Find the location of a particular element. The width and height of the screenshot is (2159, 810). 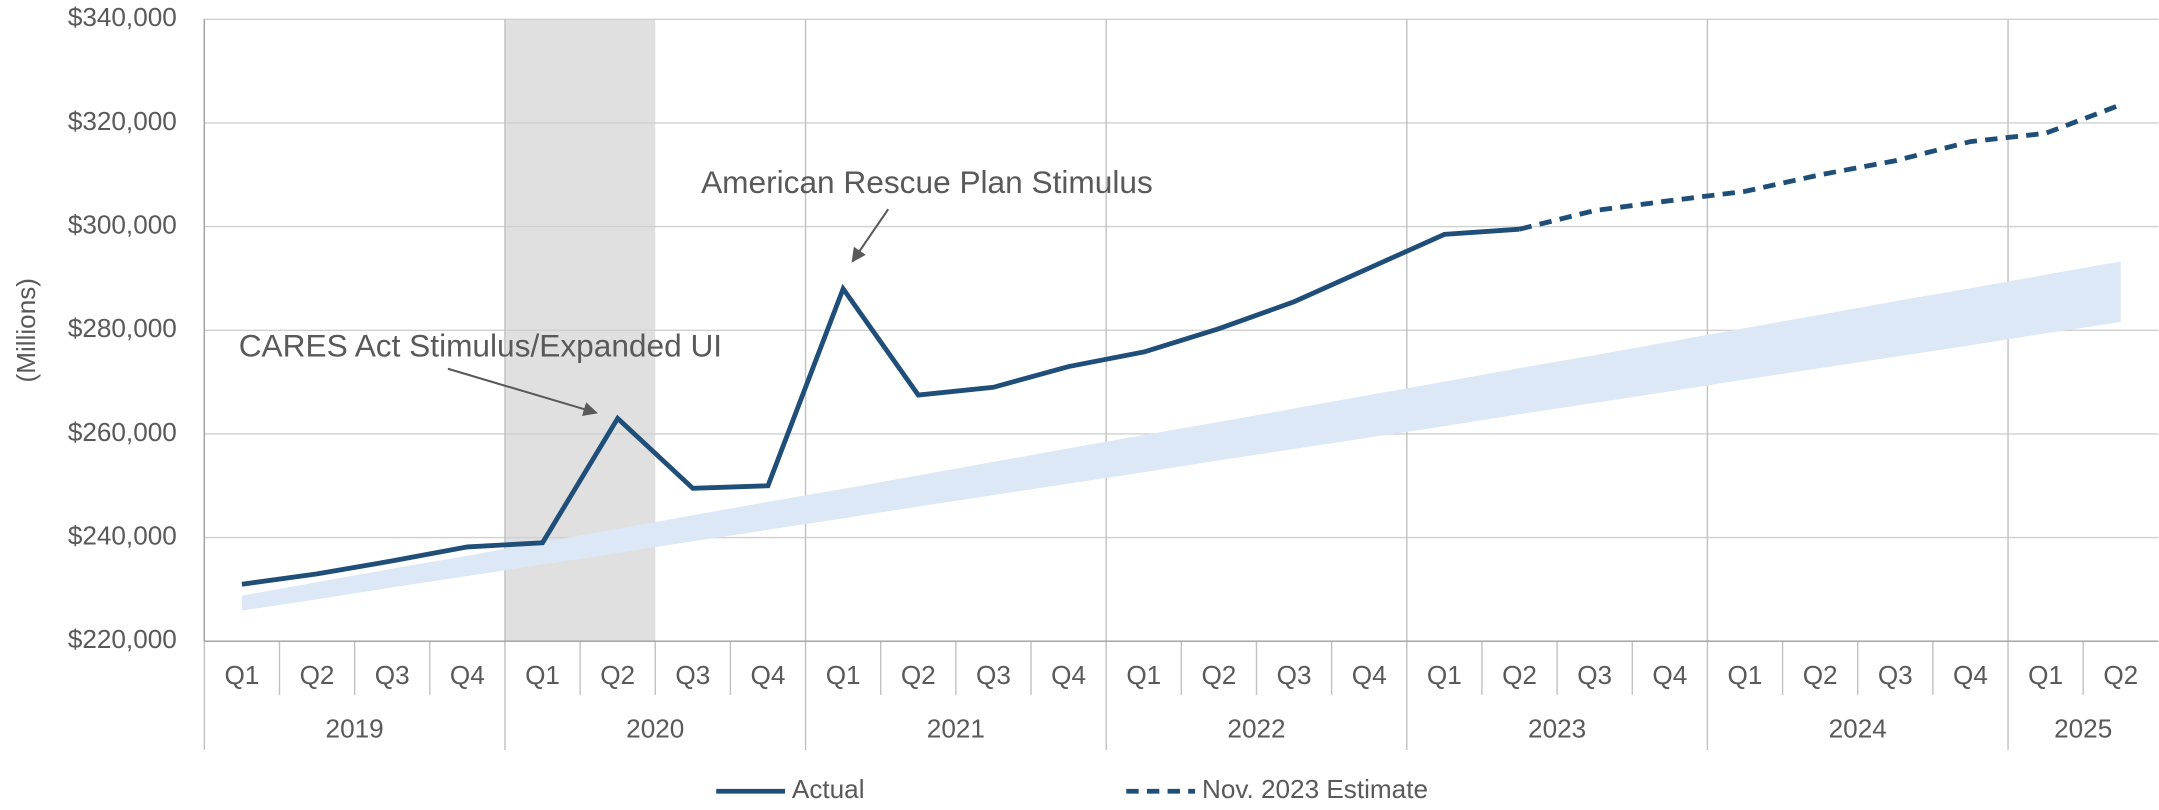

y-tick-label: $340,000 is located at coordinates (122, 17).